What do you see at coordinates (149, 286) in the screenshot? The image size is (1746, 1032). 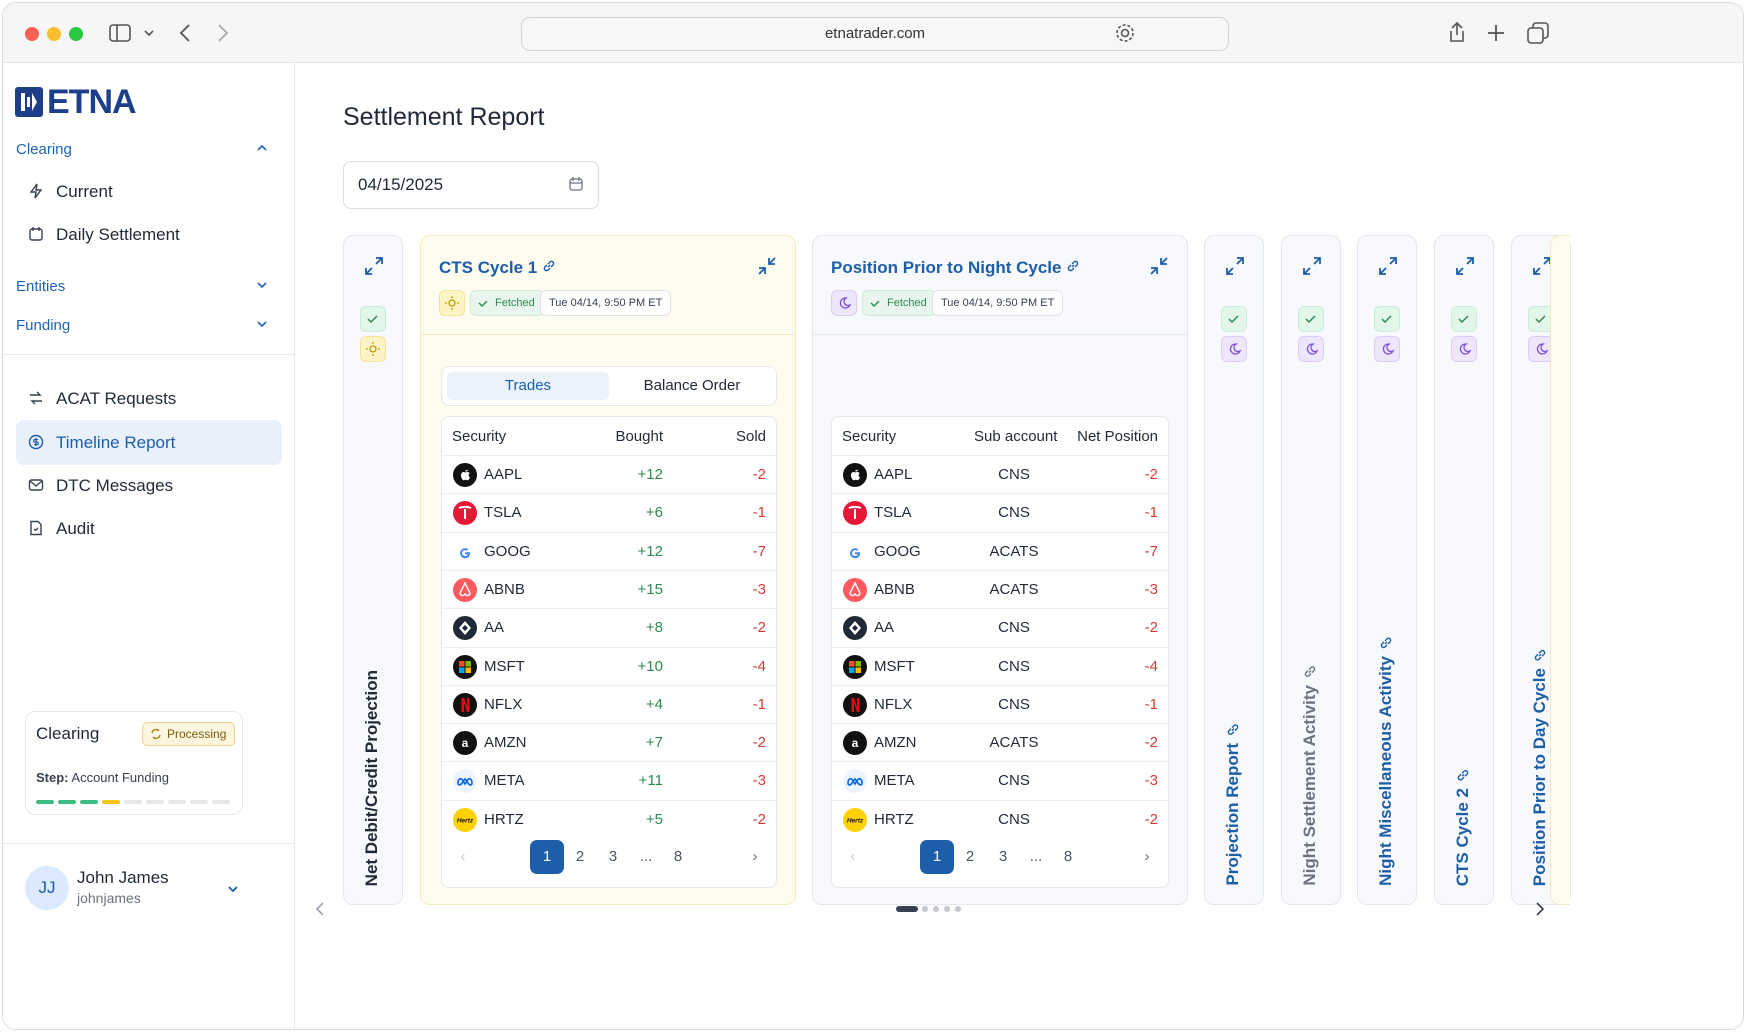 I see `section-entities: Entities` at bounding box center [149, 286].